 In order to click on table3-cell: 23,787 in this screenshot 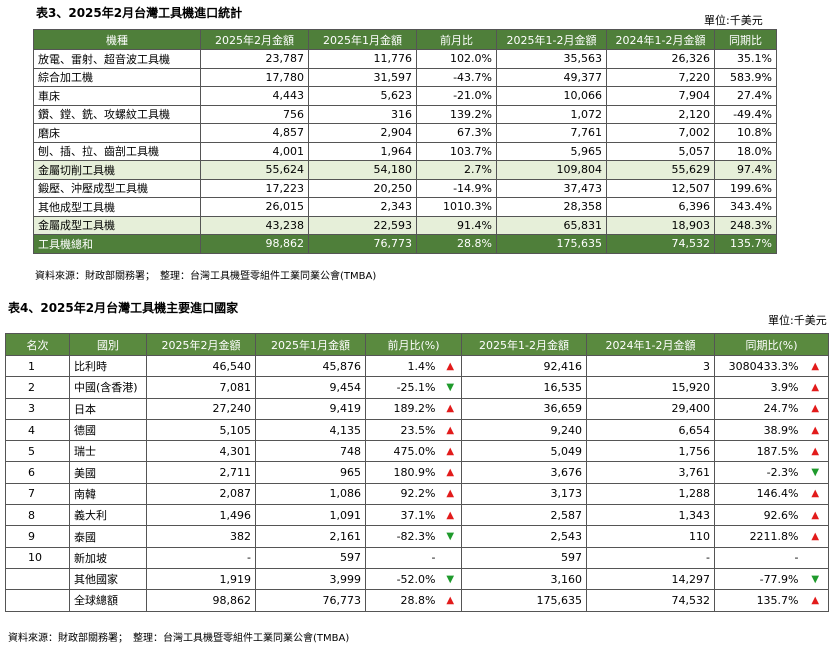, I will do `click(254, 59)`.